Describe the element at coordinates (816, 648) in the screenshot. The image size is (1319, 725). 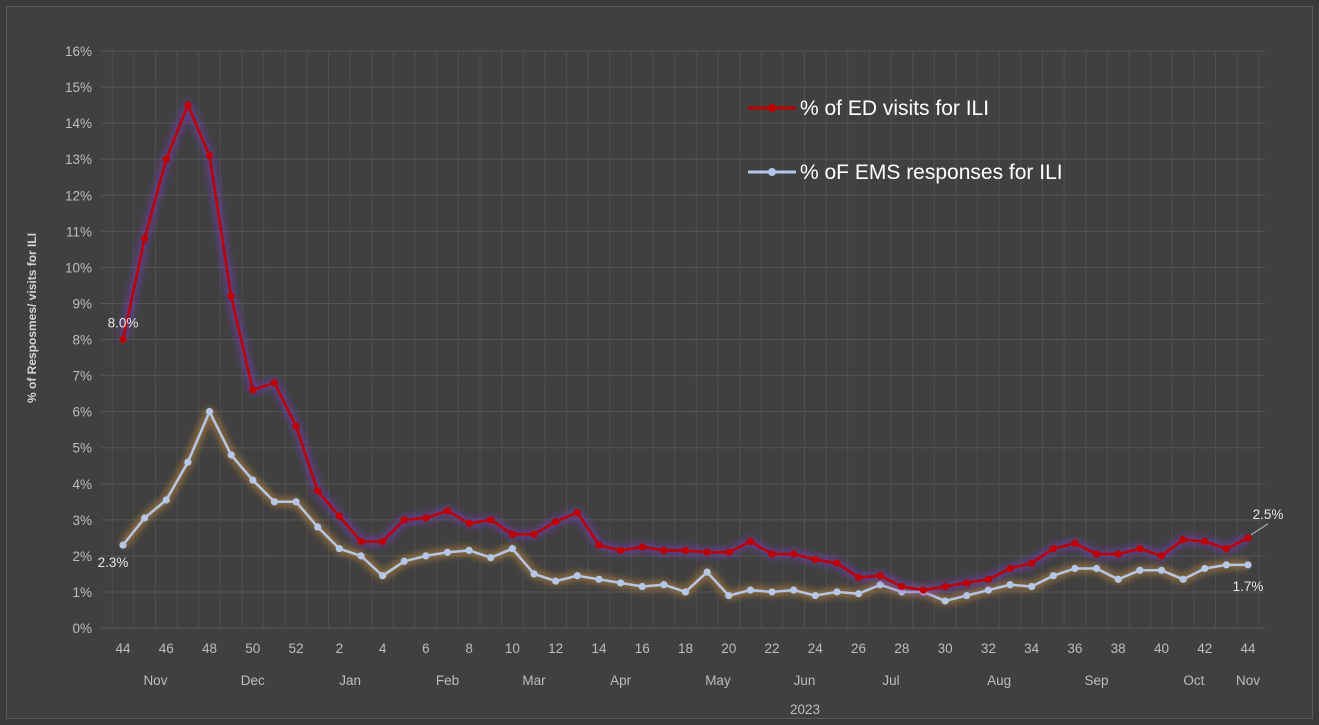
I see `x-tick-label: 24` at that location.